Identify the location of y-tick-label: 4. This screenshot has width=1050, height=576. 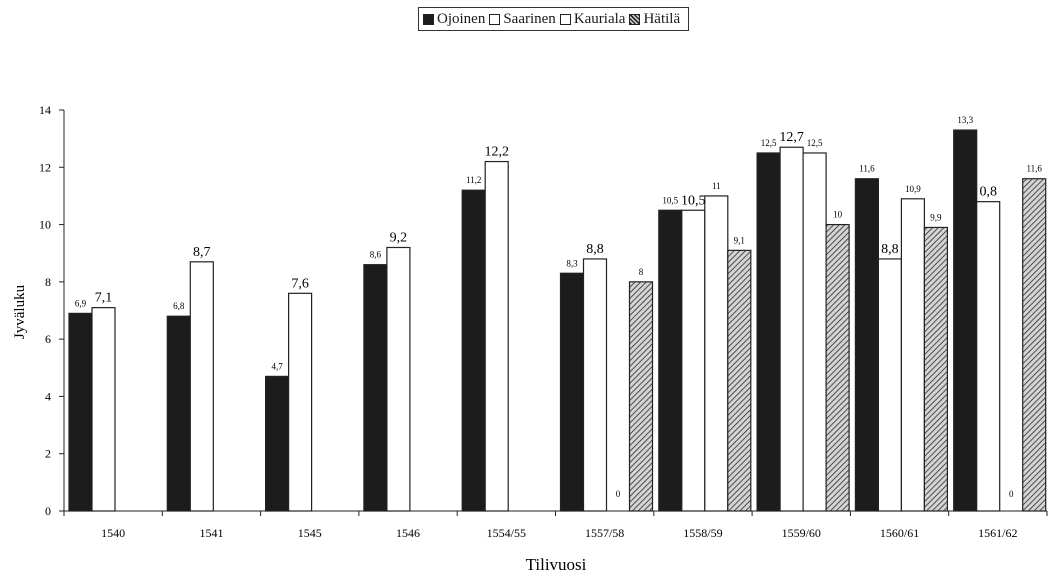
(48, 396).